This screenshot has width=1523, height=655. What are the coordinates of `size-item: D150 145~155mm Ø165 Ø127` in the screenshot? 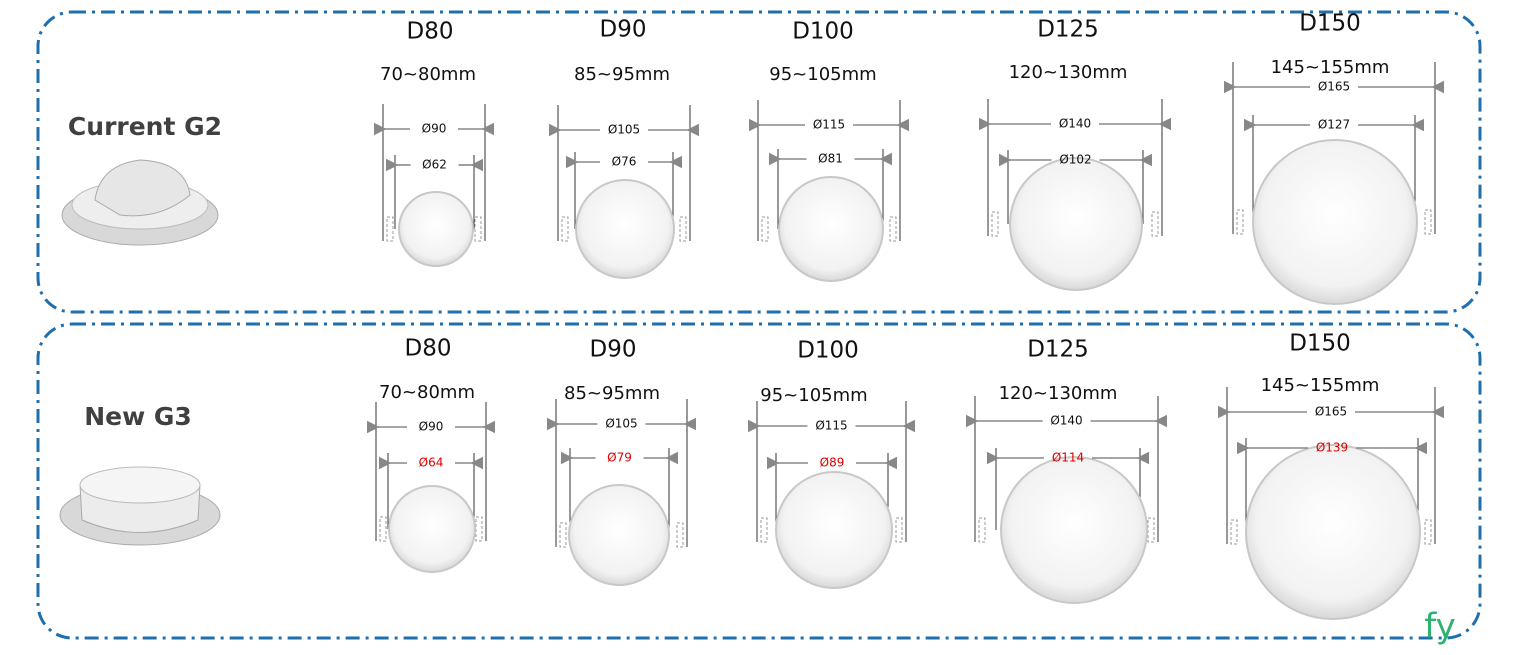 It's located at (1334, 158).